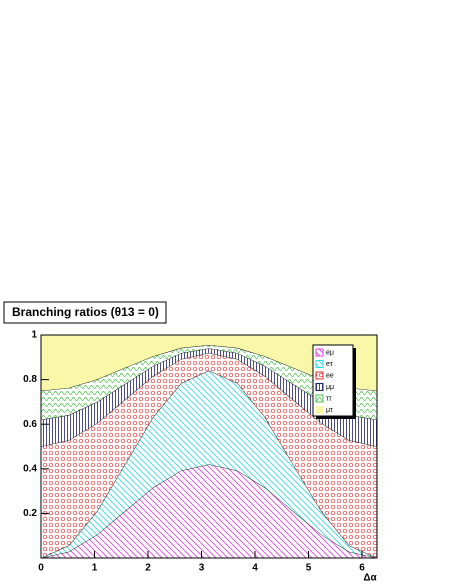  What do you see at coordinates (30, 468) in the screenshot?
I see `y-tick-label: 0.4` at bounding box center [30, 468].